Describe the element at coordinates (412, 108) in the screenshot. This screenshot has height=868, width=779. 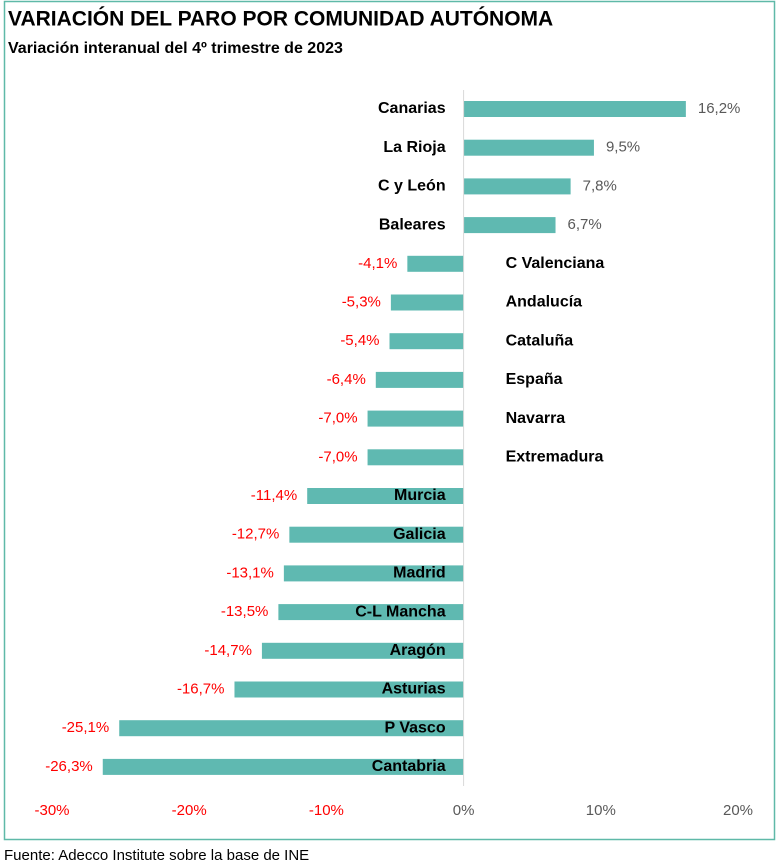
I see `category-label: Canarias` at that location.